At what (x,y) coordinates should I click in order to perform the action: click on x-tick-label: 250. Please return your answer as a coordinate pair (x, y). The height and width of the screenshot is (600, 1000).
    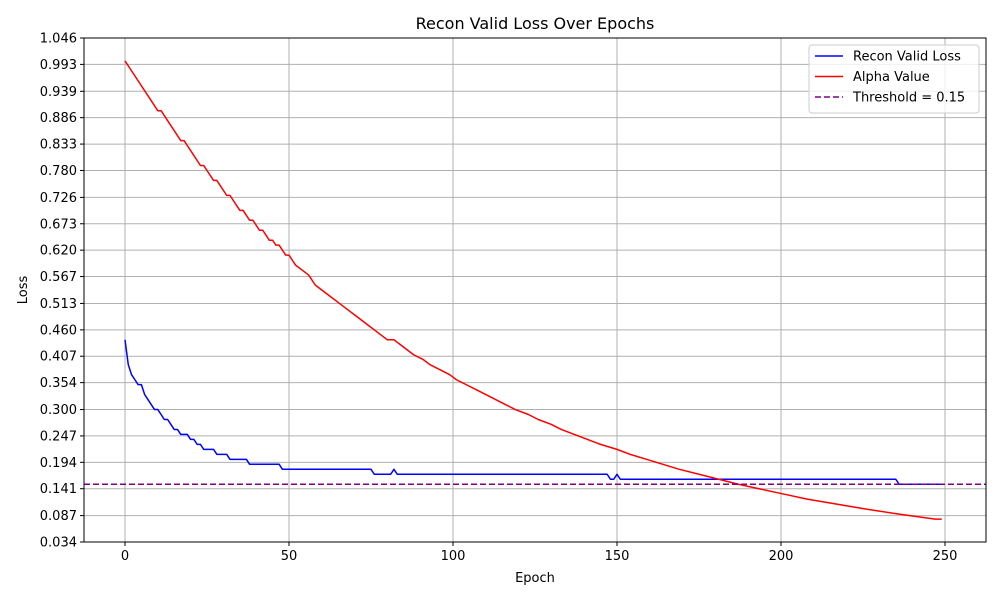
    Looking at the image, I should click on (945, 556).